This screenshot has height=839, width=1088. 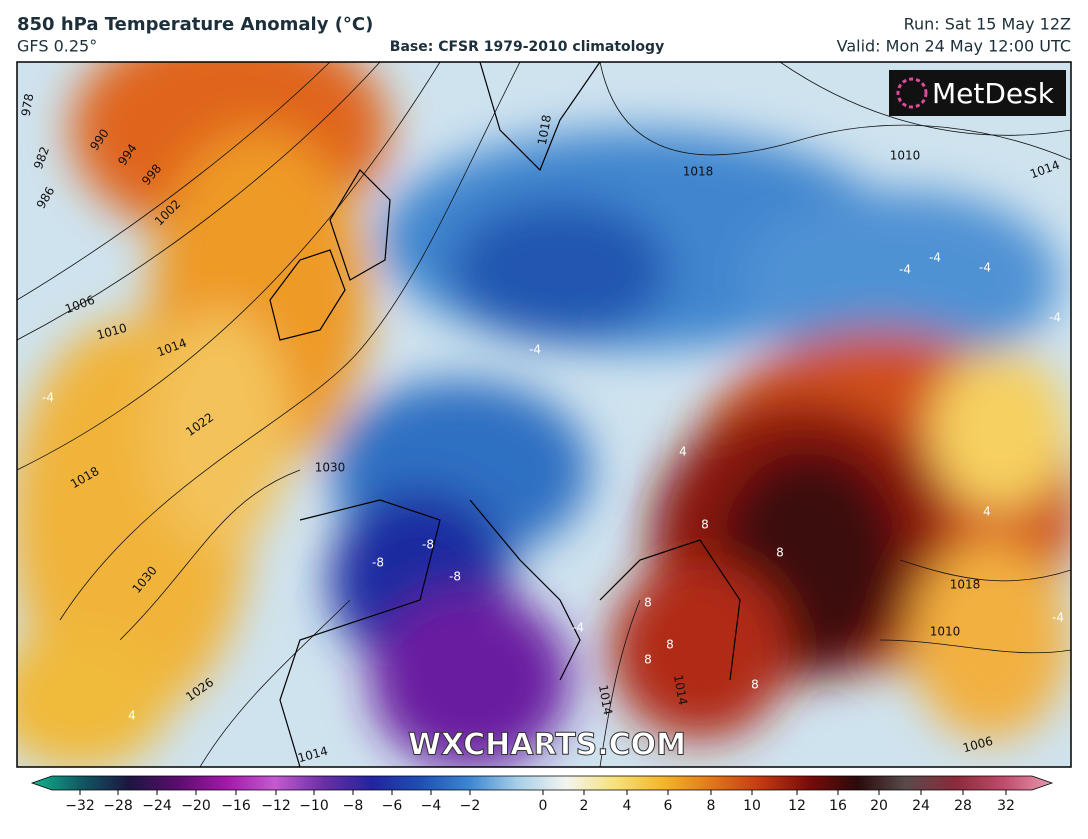 I want to click on colorbar-tick-label: −20, so click(x=196, y=806).